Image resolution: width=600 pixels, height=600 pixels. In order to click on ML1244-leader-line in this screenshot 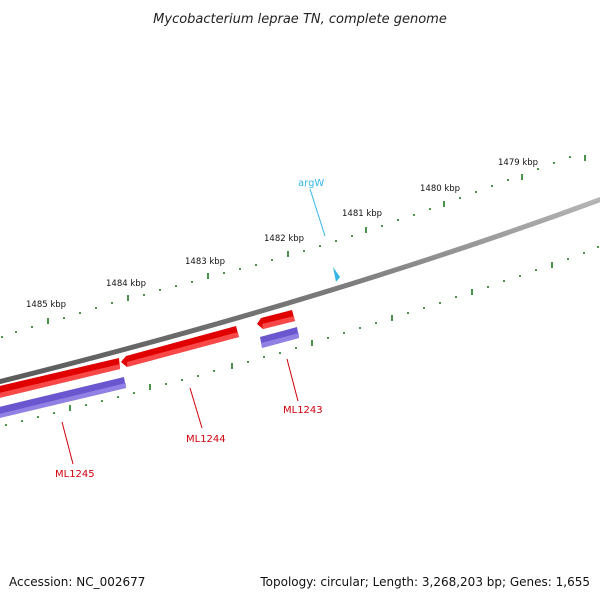, I will do `click(196, 408)`.